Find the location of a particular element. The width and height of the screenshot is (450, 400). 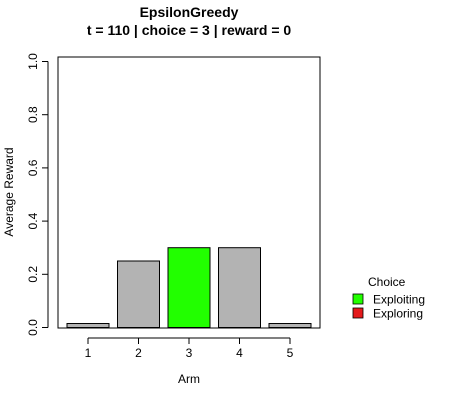

x-tick-label: 4 is located at coordinates (239, 353).